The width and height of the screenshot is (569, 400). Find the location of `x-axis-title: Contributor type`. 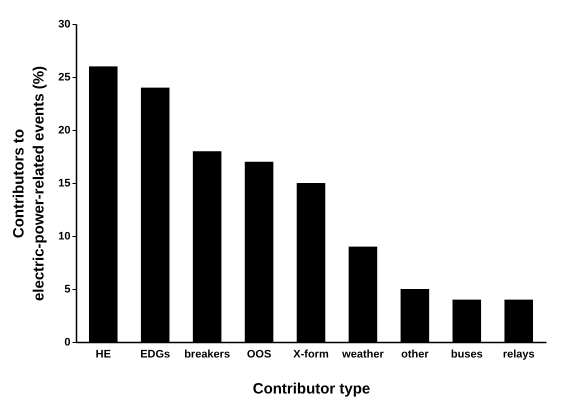

x-axis-title: Contributor type is located at coordinates (311, 389).